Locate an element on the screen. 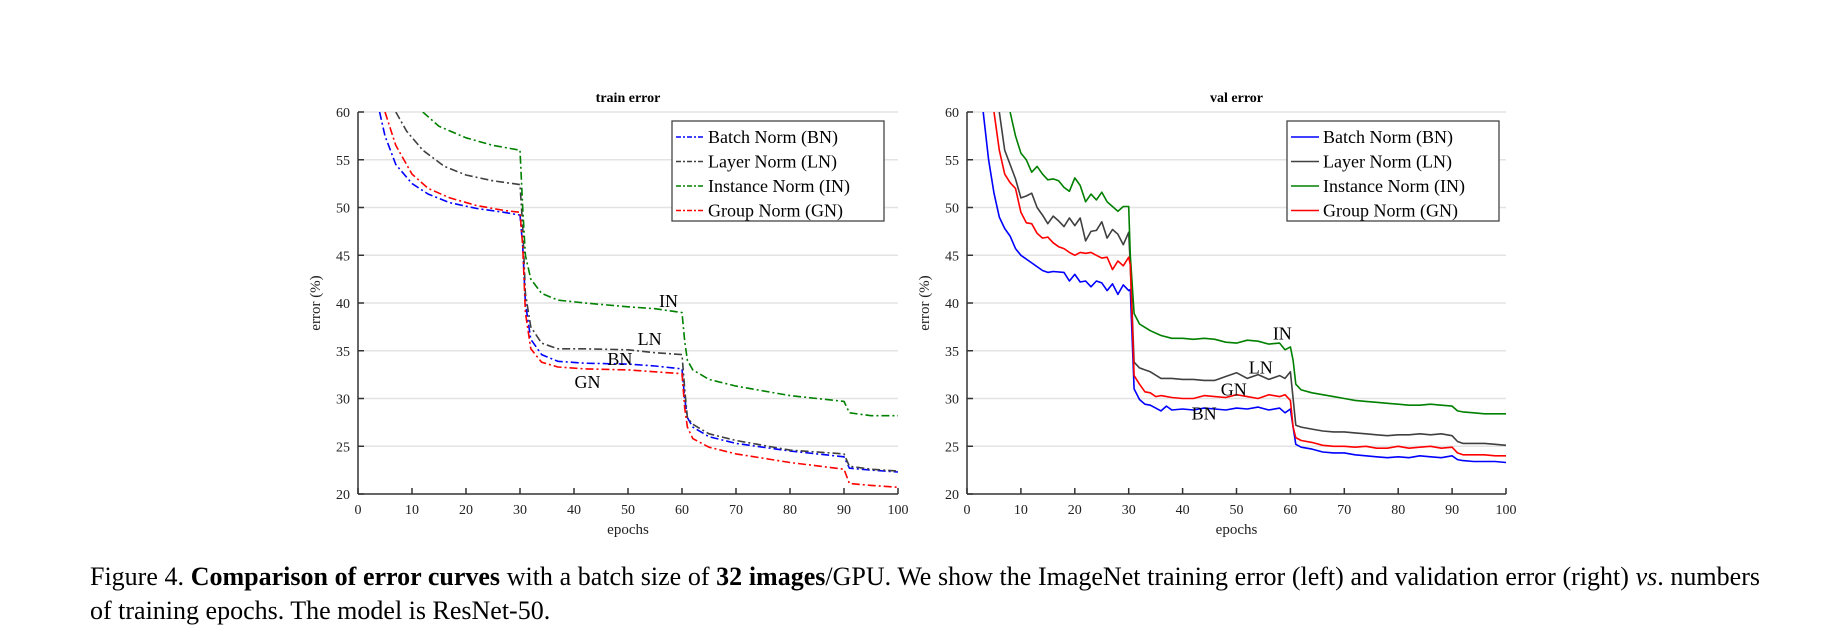  caption-italic-vs: vs is located at coordinates (1646, 576).